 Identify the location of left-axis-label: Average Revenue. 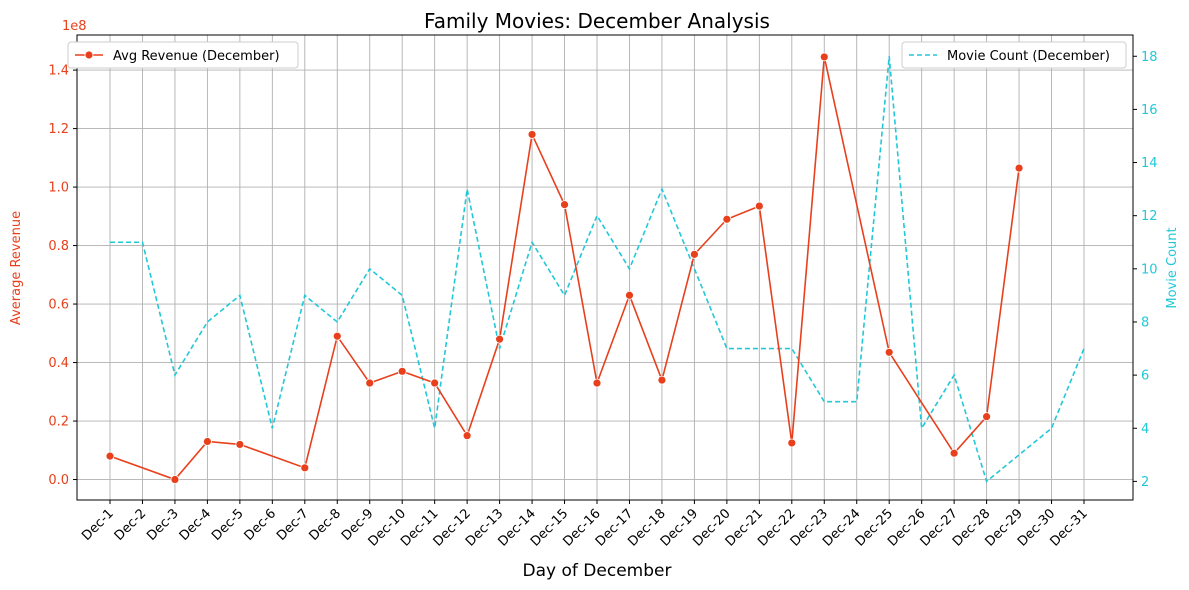
(16, 268).